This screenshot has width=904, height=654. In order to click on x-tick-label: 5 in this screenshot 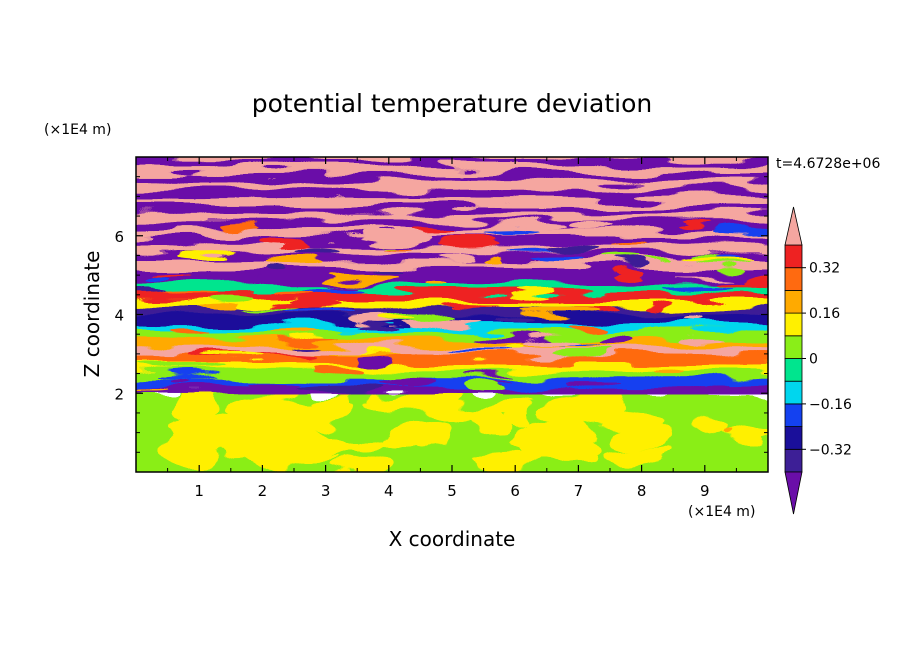, I will do `click(452, 491)`.